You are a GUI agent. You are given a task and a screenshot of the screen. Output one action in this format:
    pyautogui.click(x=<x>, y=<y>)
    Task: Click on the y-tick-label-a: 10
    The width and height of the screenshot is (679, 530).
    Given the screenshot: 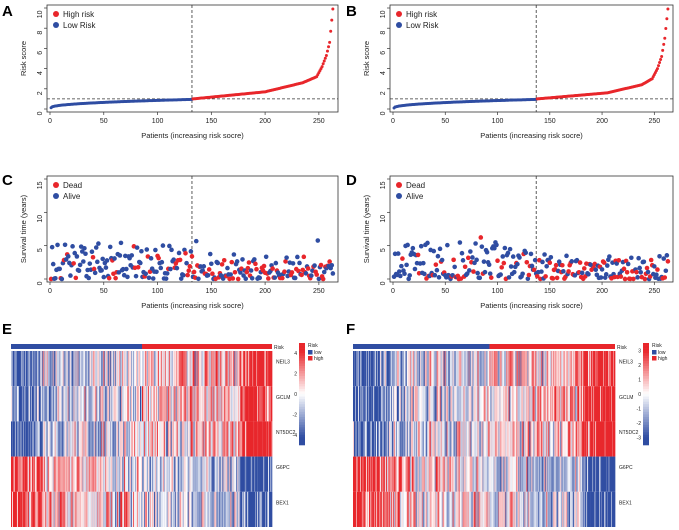 What is the action you would take?
    pyautogui.click(x=40, y=14)
    